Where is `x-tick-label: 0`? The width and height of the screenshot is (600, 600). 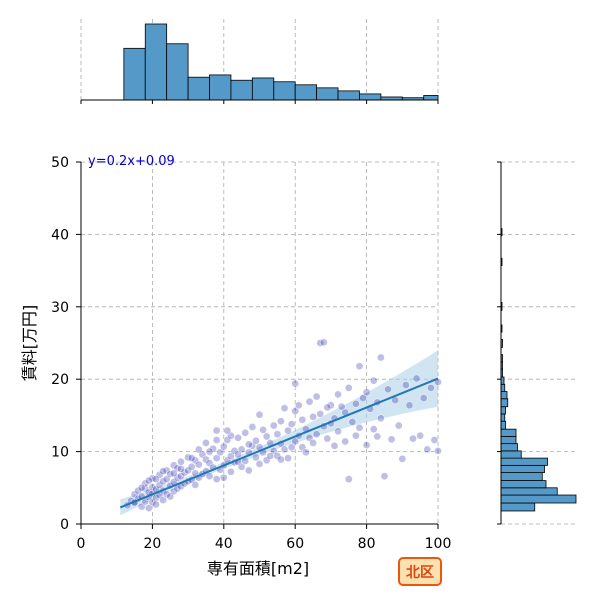
x-tick-label: 0 is located at coordinates (81, 544).